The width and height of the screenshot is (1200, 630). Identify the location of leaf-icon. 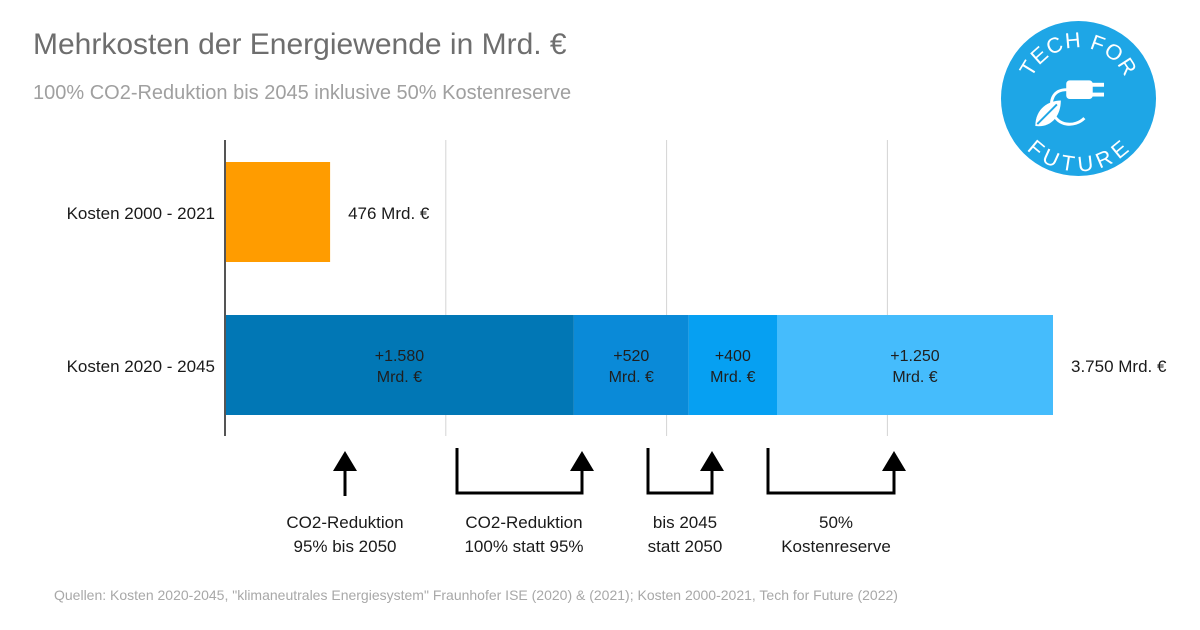
(1048, 113).